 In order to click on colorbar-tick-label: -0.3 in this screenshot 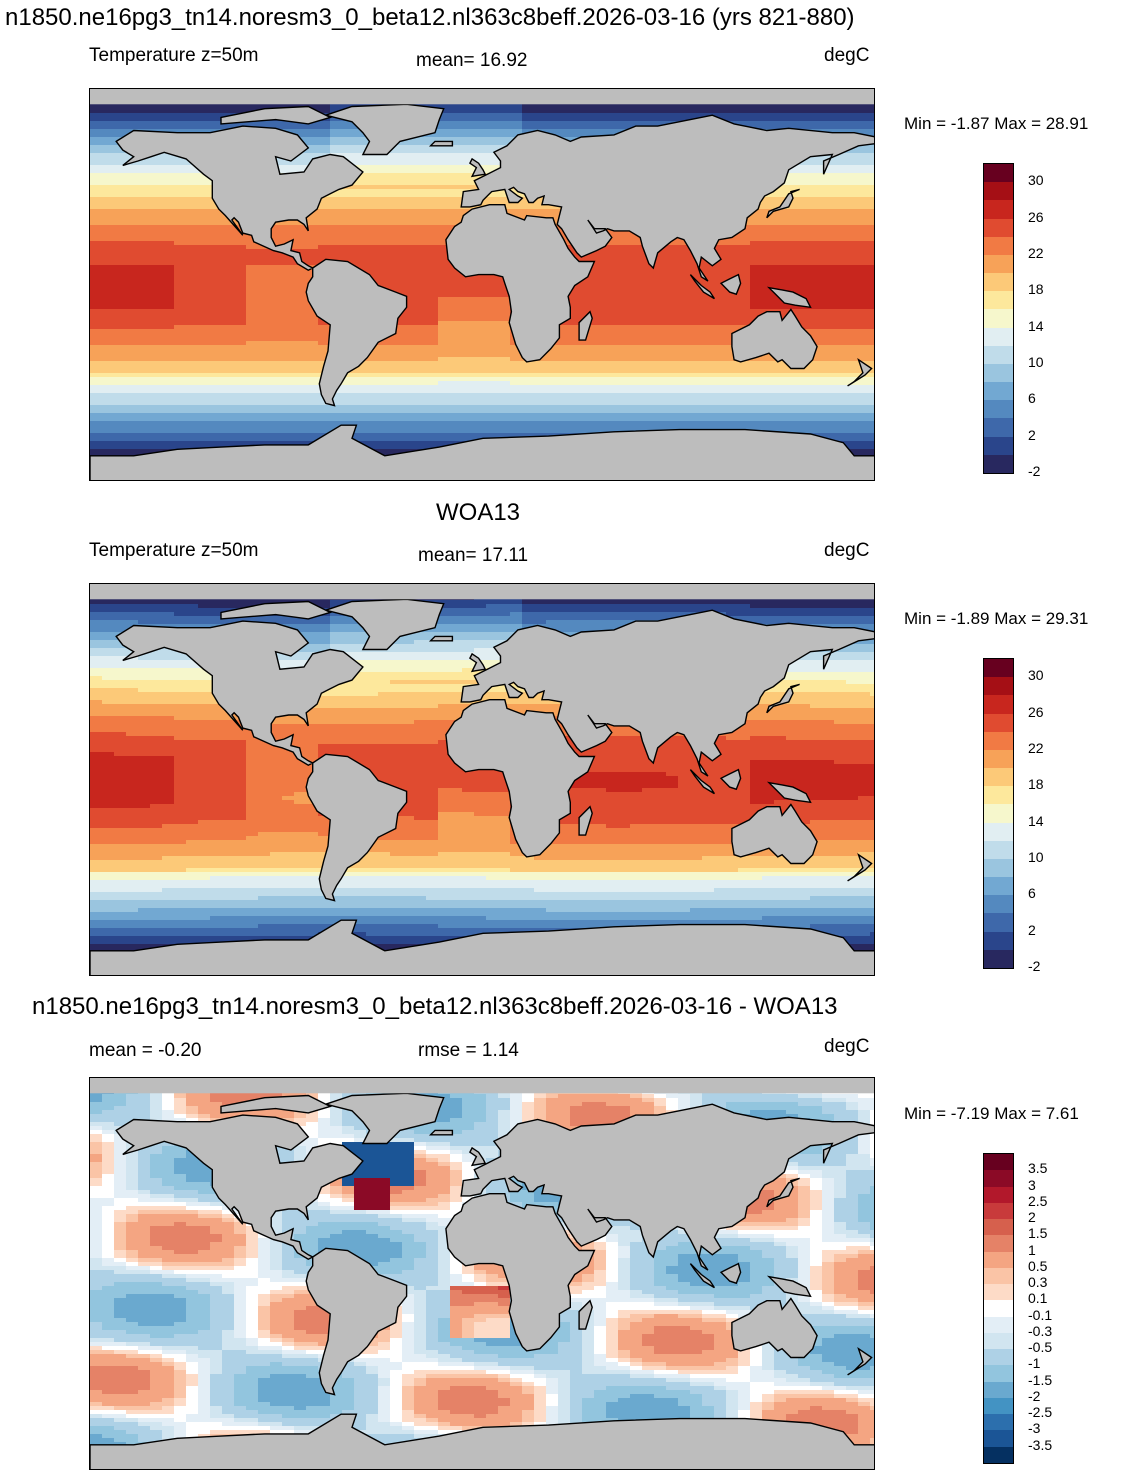, I will do `click(1040, 1330)`.